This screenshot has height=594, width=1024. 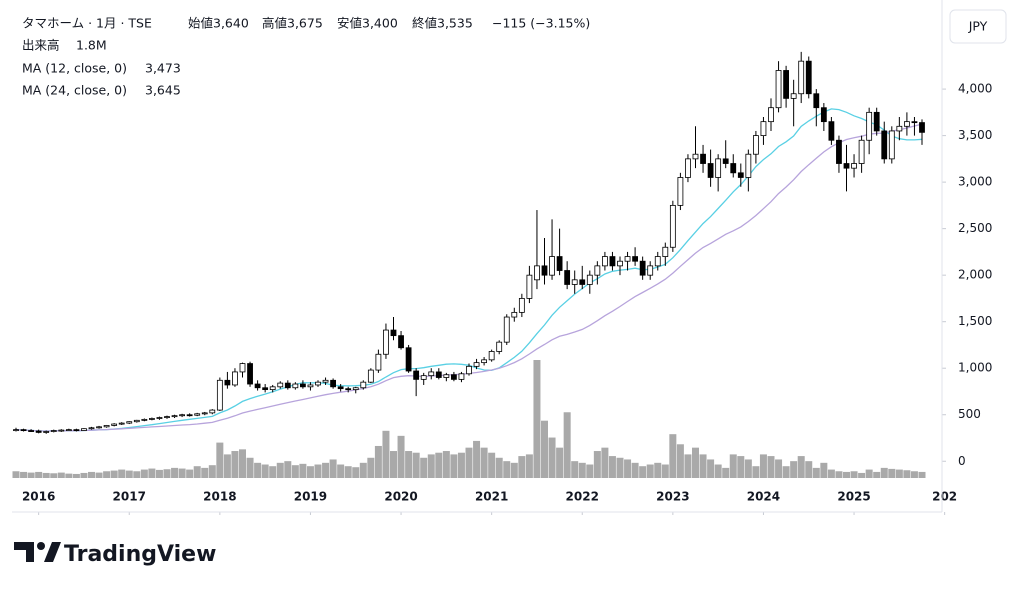 What do you see at coordinates (944, 497) in the screenshot?
I see `x-tick-label: 202` at bounding box center [944, 497].